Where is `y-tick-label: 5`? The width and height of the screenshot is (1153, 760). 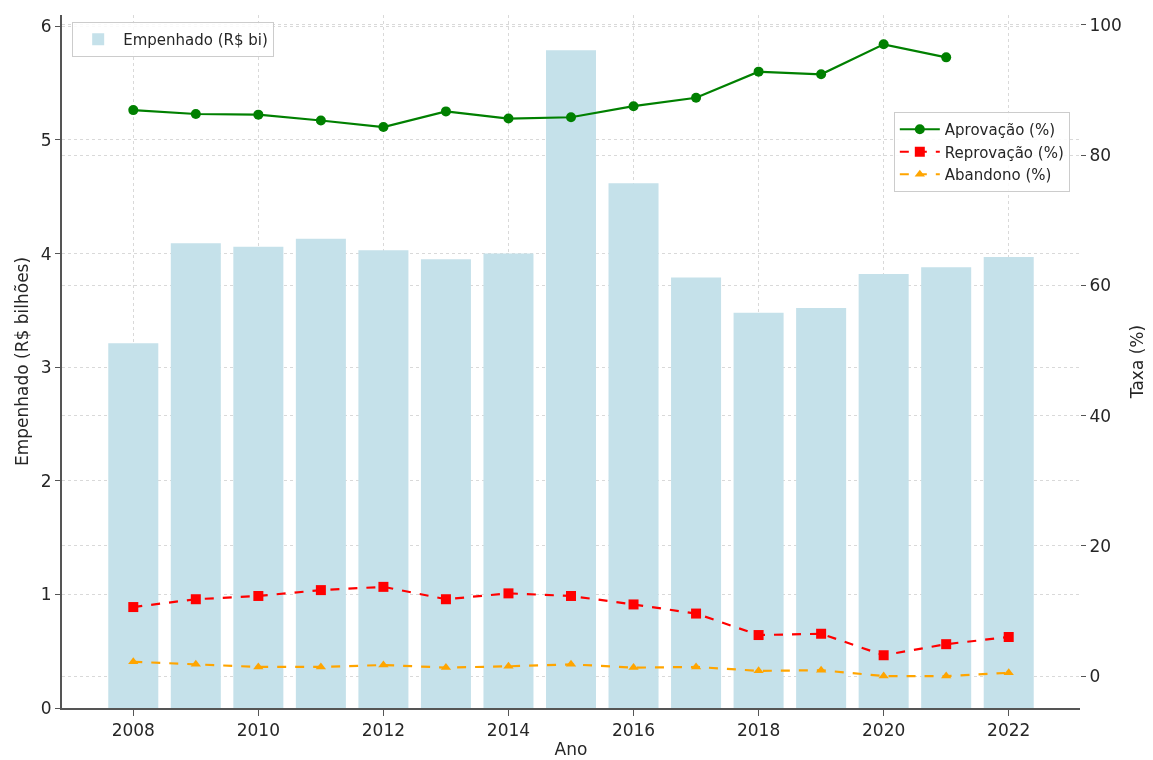 y-tick-label: 5 is located at coordinates (46, 139).